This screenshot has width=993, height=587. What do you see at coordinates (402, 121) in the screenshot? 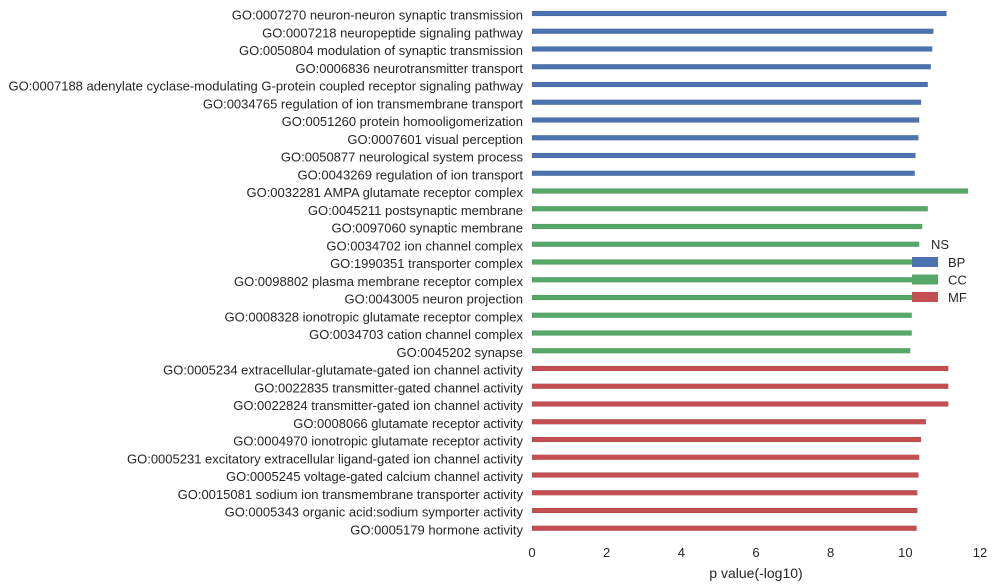
I see `category-label: GO:0051260 protein homooligomerization` at bounding box center [402, 121].